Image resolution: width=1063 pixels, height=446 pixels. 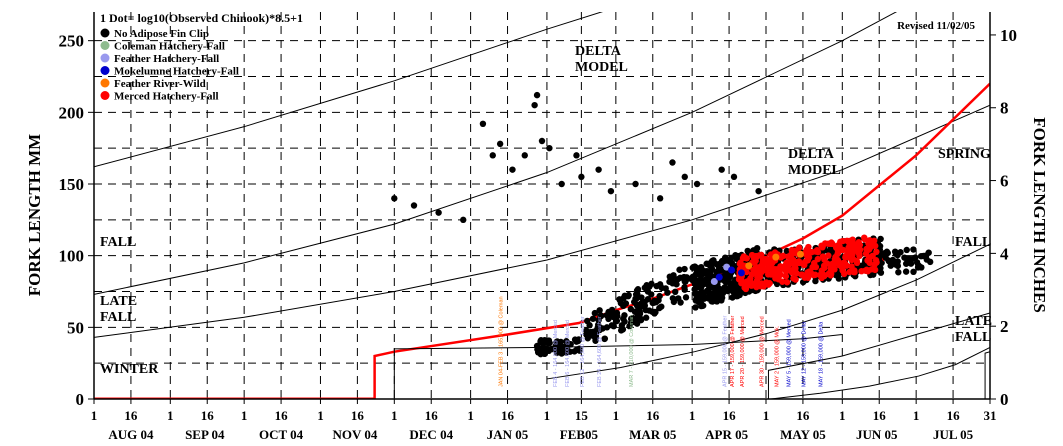 I want to click on release-label: APR 17 - 159,000 @ Feather, so click(x=733, y=351).